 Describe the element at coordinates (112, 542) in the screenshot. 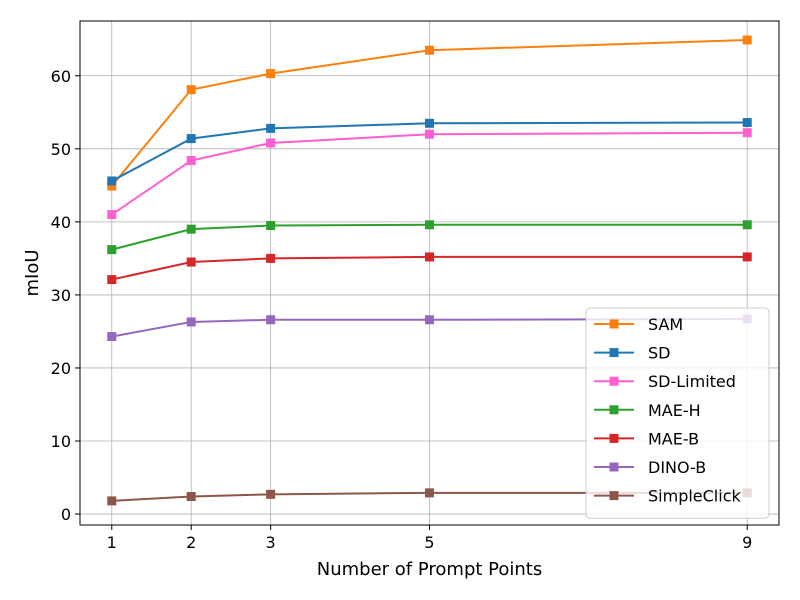

I see `x-tick-label: 1` at that location.